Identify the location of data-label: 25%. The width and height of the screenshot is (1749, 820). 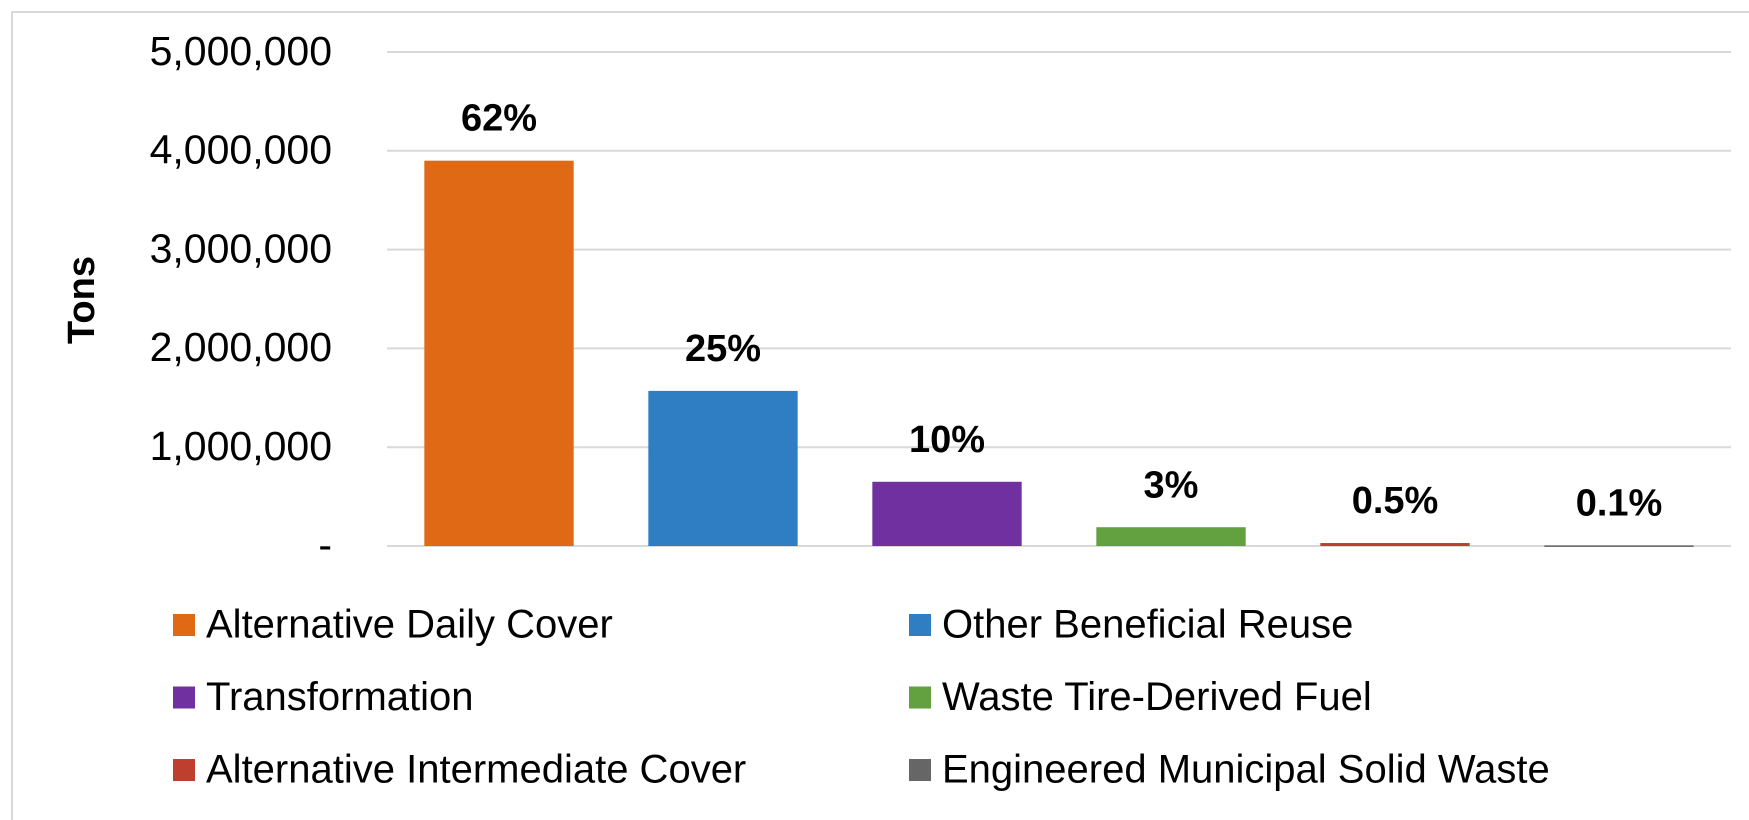
(723, 349).